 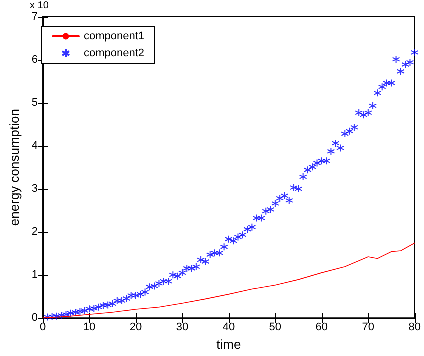 What do you see at coordinates (182, 328) in the screenshot?
I see `x-tick-label: 30` at bounding box center [182, 328].